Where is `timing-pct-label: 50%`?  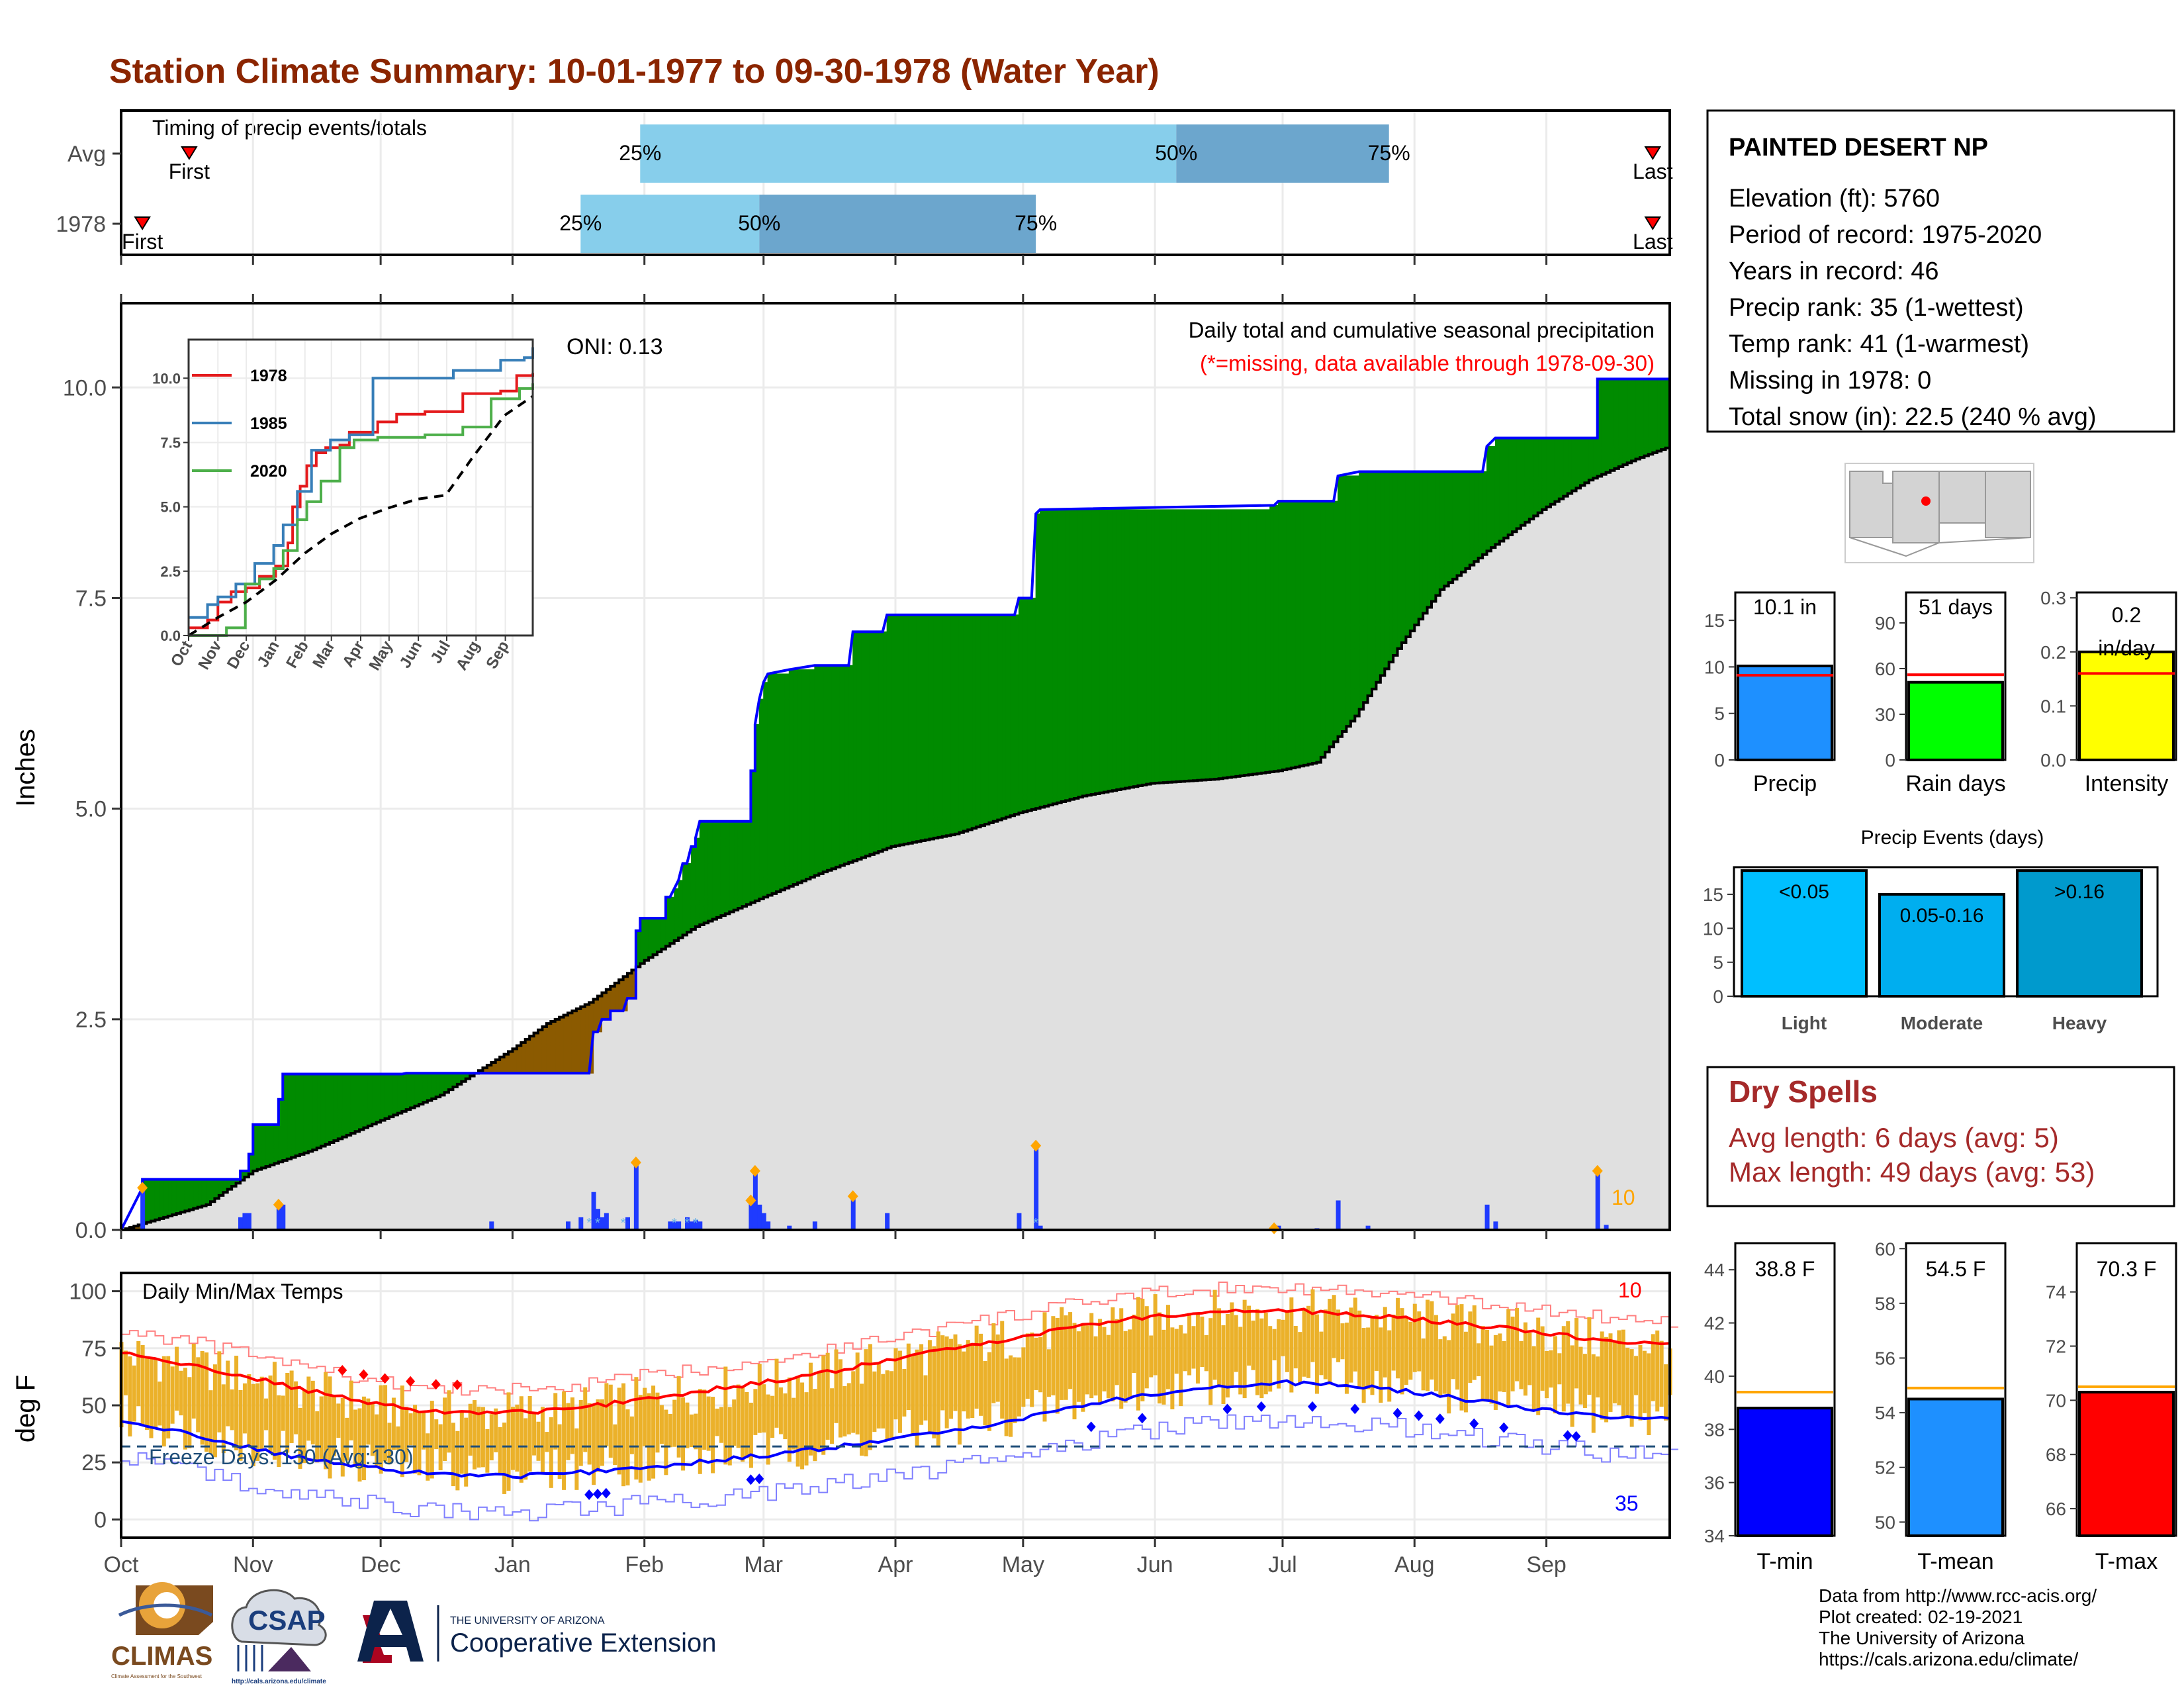
timing-pct-label: 50% is located at coordinates (1176, 153).